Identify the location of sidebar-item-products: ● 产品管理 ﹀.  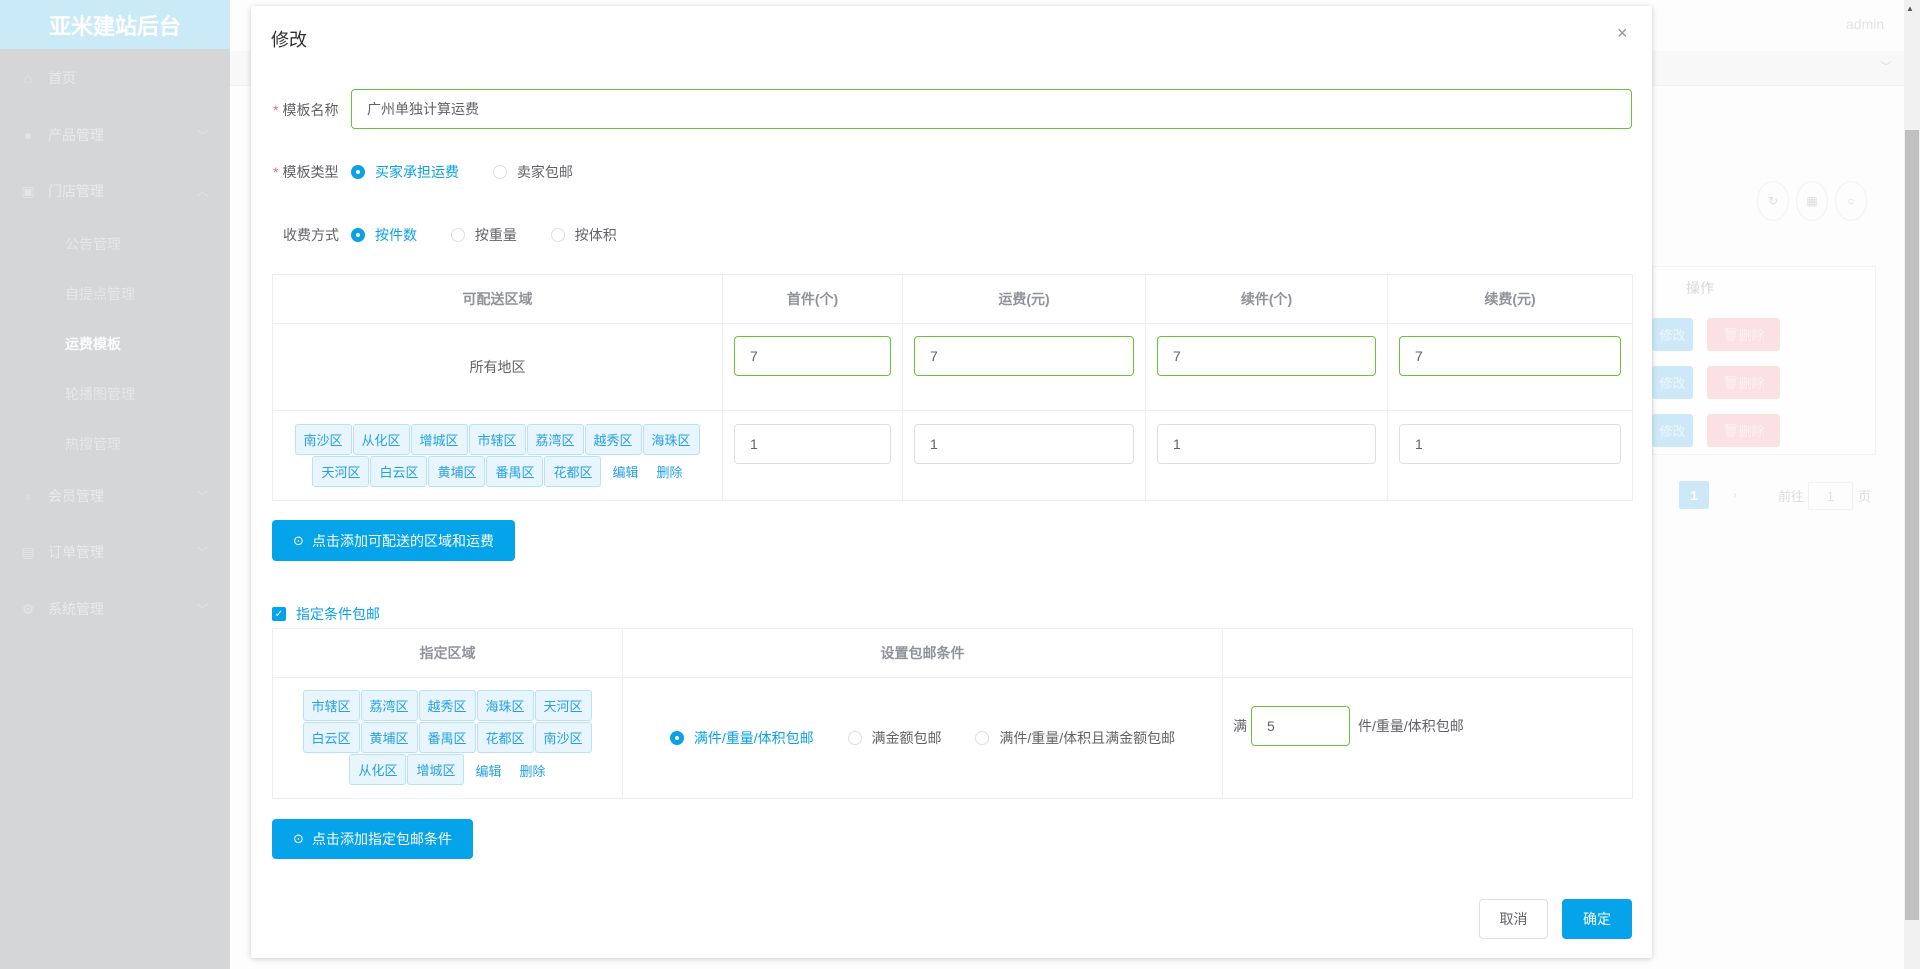
(115, 135).